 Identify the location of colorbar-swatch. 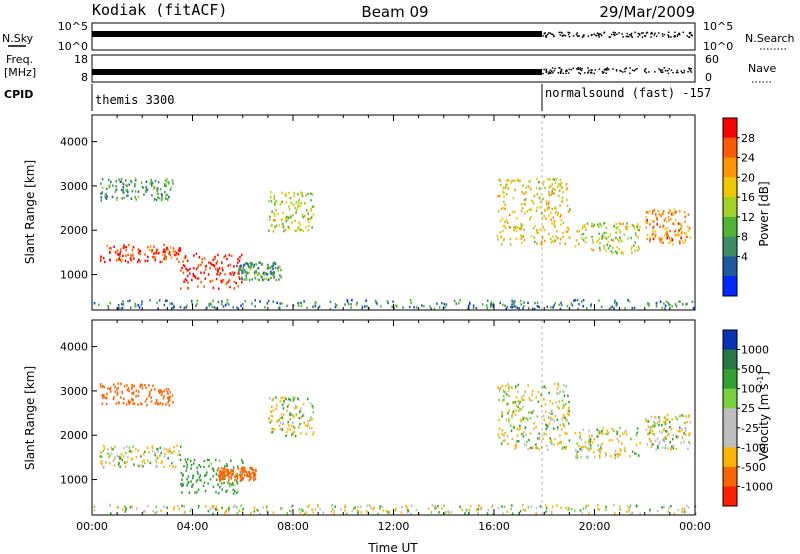
(730, 437).